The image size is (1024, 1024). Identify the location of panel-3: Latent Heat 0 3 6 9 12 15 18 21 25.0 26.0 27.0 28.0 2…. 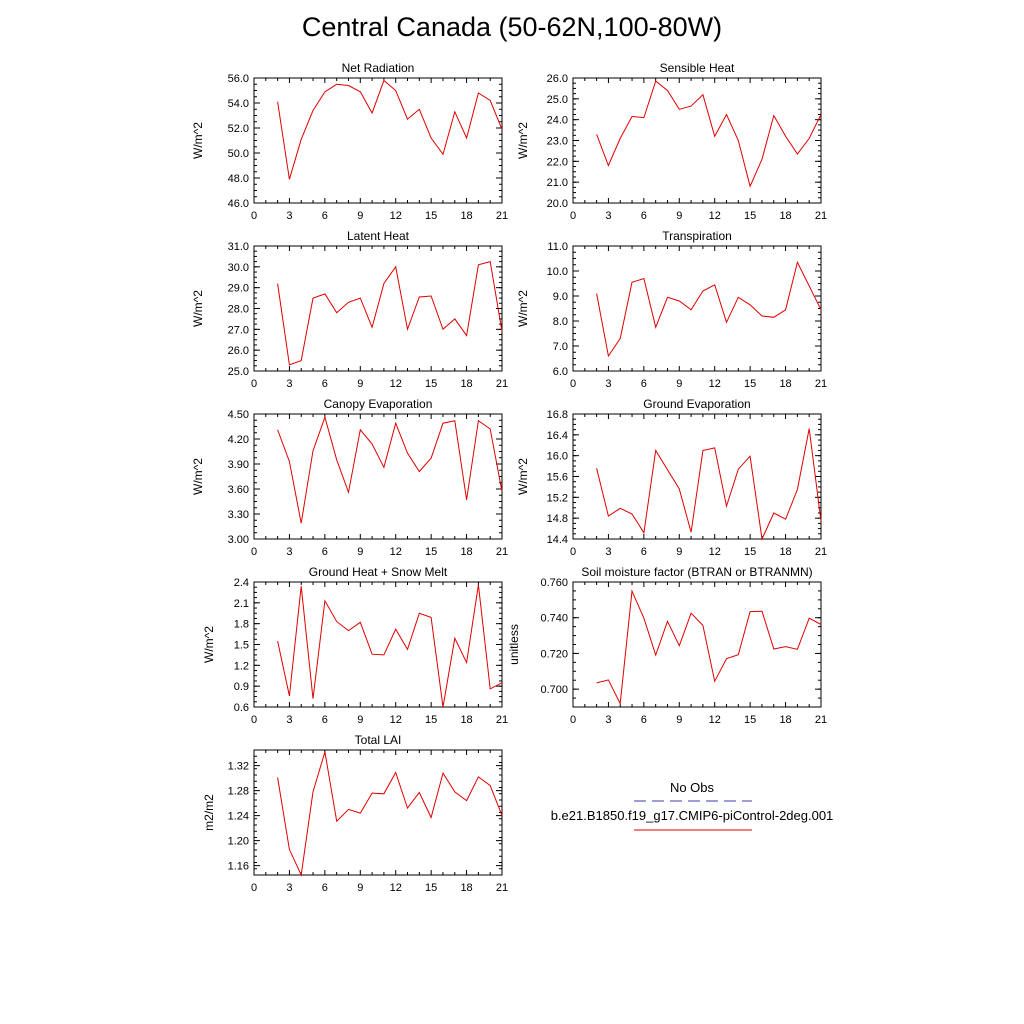
(349, 309).